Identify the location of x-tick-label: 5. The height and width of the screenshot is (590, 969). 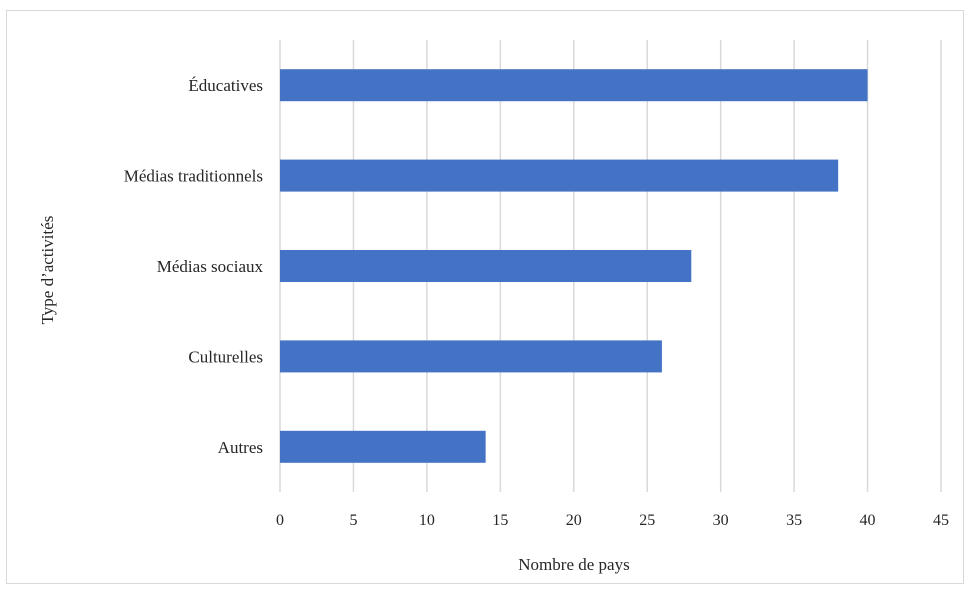
(353, 520).